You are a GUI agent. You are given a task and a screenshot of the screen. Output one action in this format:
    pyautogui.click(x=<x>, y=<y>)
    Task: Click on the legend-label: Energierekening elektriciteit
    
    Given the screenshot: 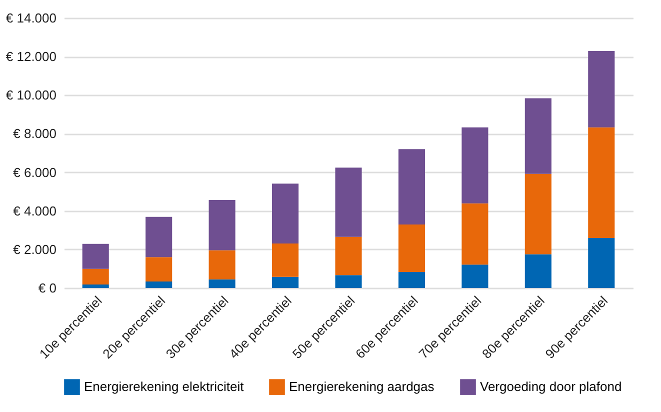 What is the action you would take?
    pyautogui.click(x=164, y=386)
    